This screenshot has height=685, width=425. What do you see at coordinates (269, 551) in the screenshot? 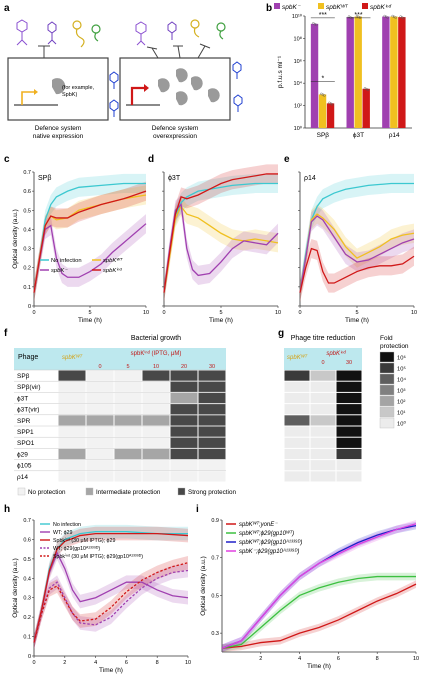
I see `legend-label: spbK⁻;ϕ29(gp10ᴬ¹³³⁹ᴰ)` at bounding box center [269, 551].